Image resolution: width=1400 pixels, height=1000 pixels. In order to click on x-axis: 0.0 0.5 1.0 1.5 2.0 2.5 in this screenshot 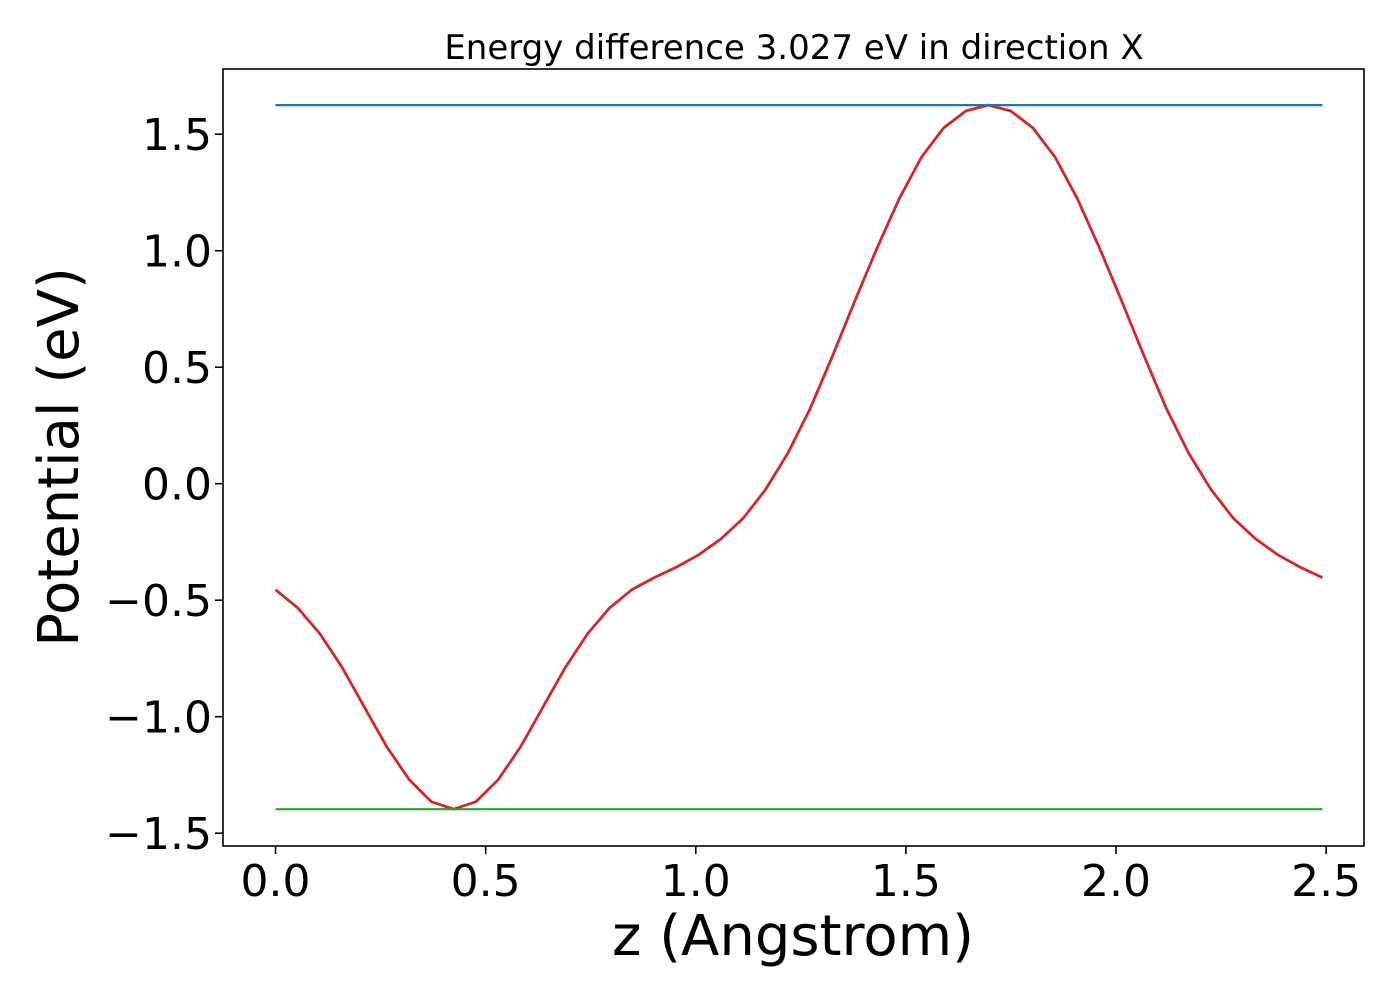, I will do `click(801, 876)`.